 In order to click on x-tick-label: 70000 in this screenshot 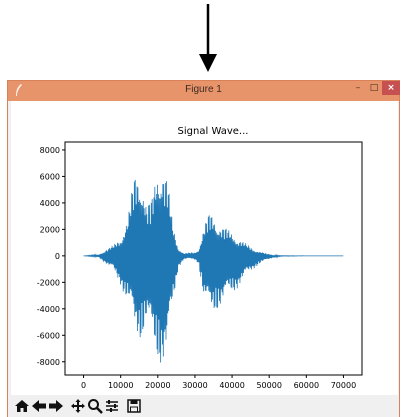, I will do `click(343, 385)`.